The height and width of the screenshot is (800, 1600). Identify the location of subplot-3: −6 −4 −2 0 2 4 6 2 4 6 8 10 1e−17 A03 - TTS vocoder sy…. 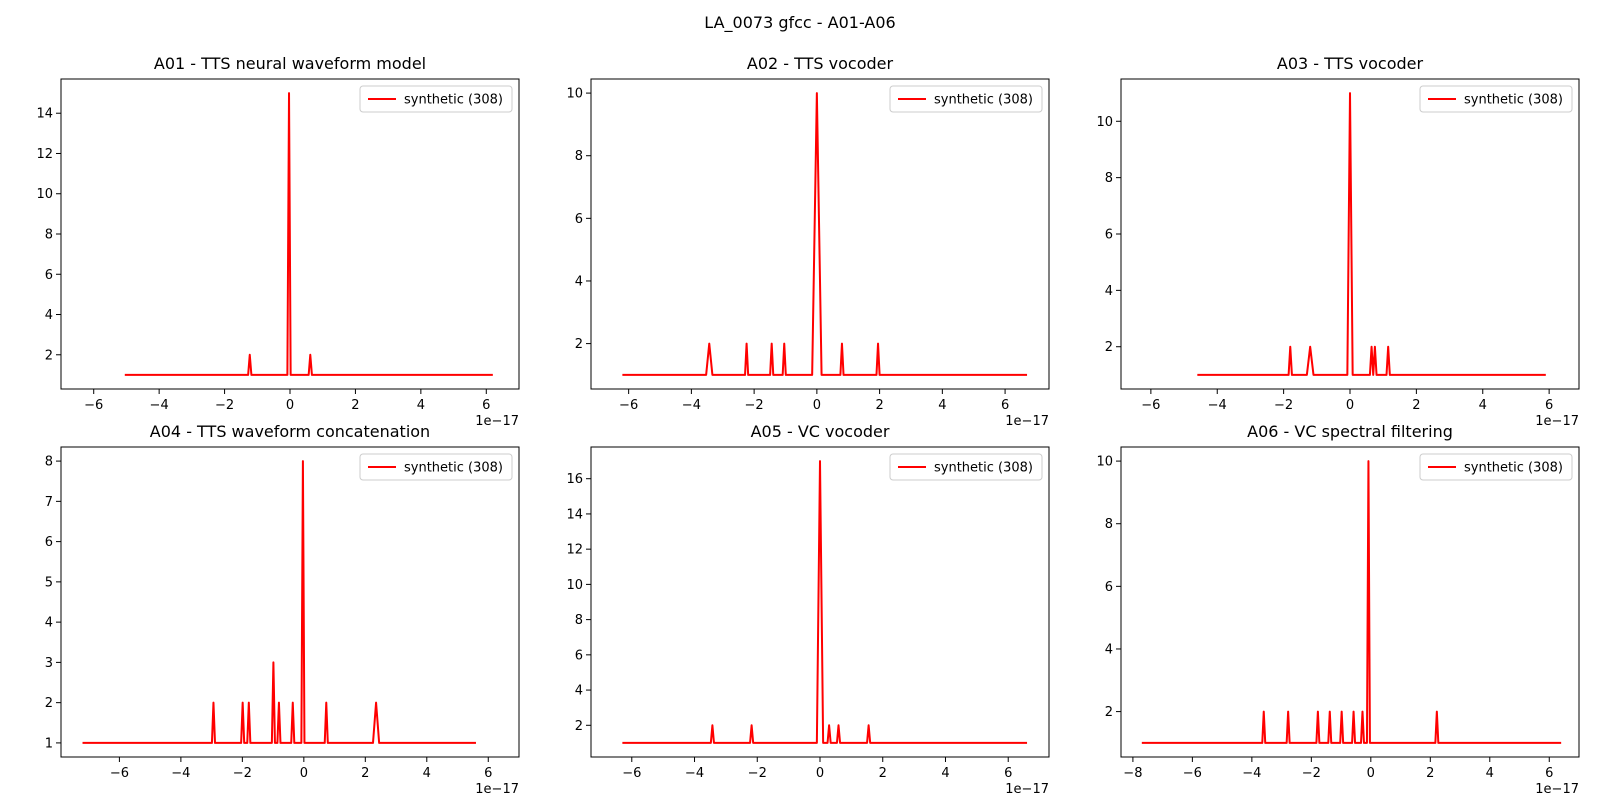
(1338, 241).